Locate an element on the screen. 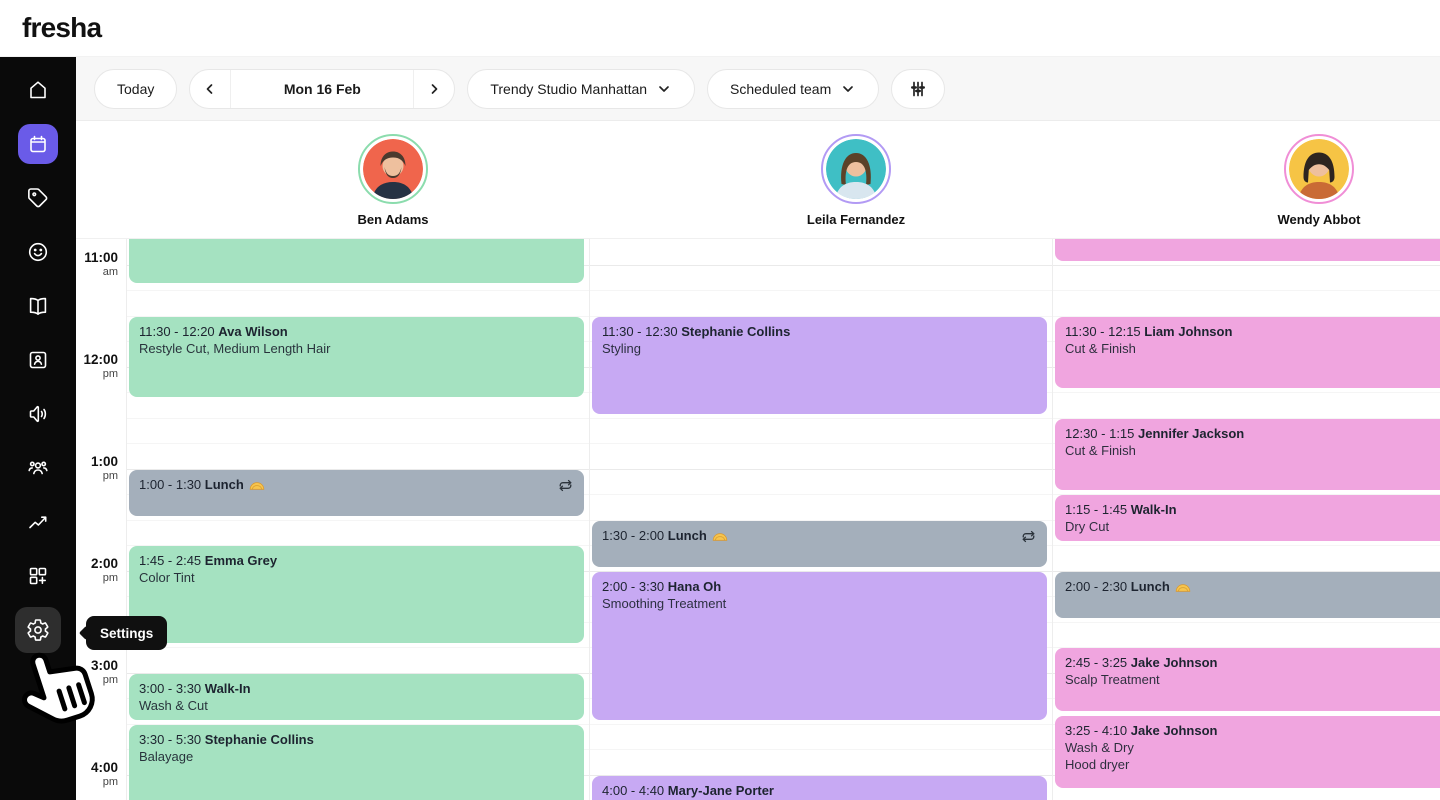 This screenshot has width=1440, height=800. sidebar-item-catalog is located at coordinates (38, 306).